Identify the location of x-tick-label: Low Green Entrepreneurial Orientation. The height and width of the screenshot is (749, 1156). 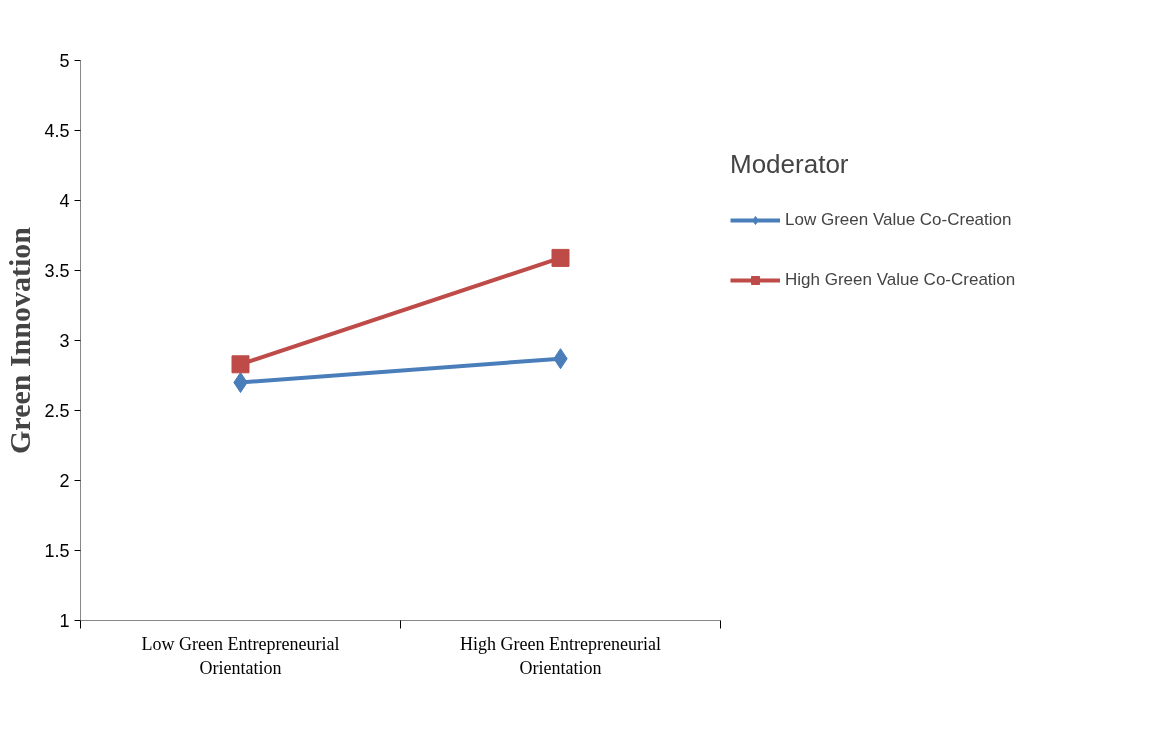
(240, 655).